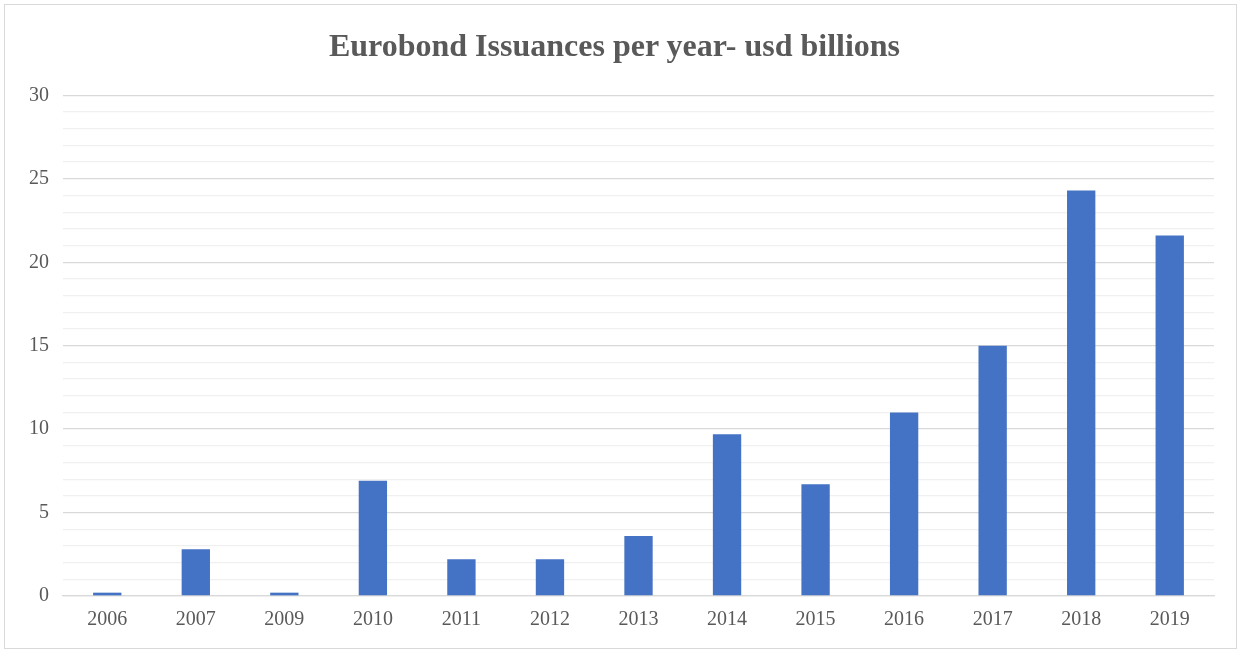 The image size is (1241, 653). Describe the element at coordinates (461, 618) in the screenshot. I see `x-tick-label: 2011` at that location.